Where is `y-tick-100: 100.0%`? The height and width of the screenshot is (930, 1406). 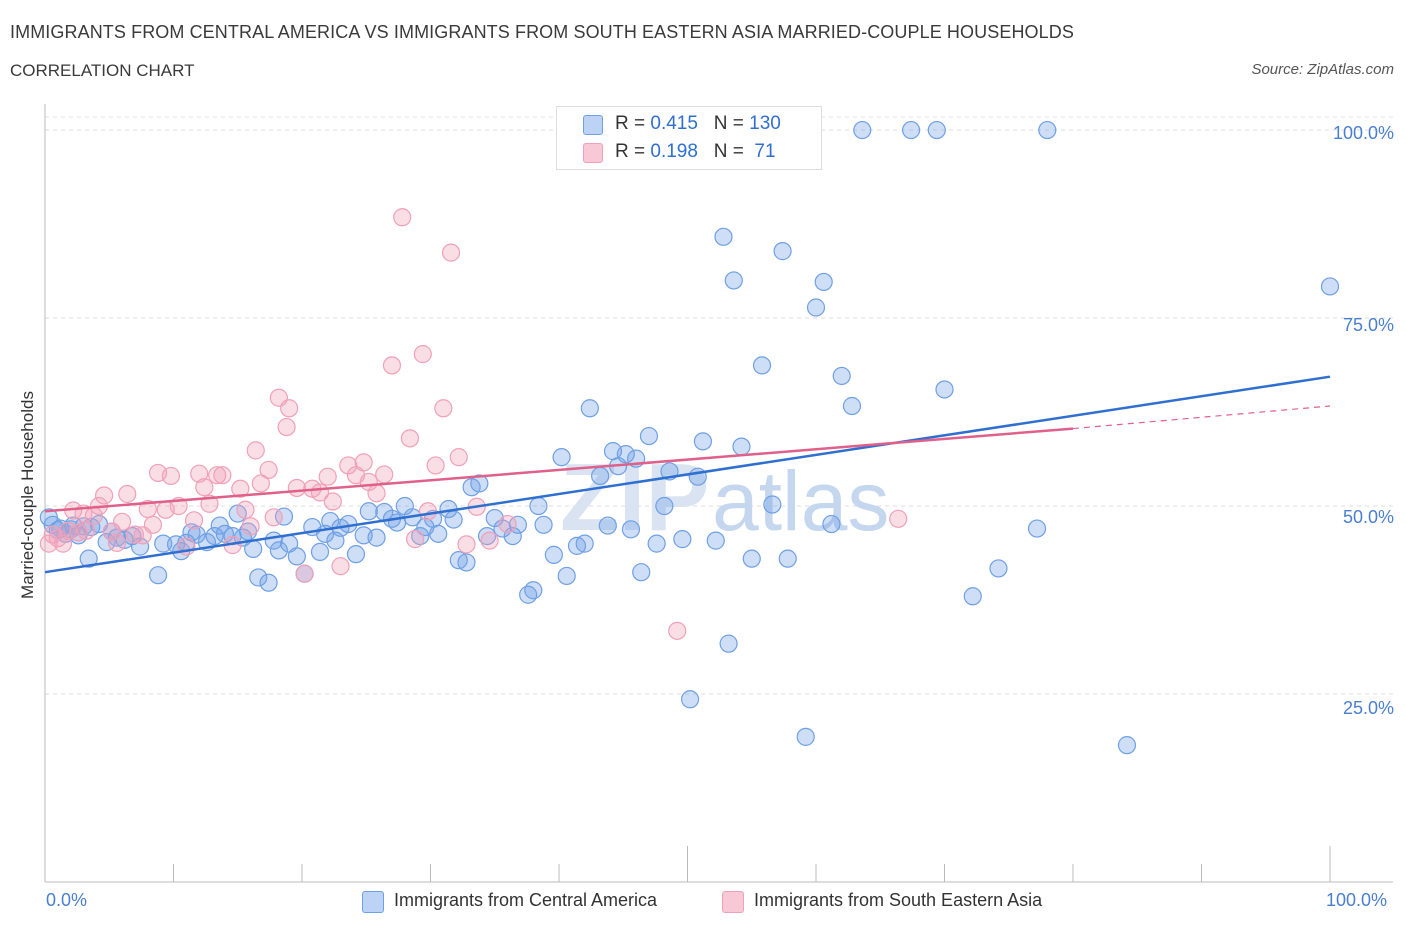
y-tick-100: 100.0% is located at coordinates (1363, 133).